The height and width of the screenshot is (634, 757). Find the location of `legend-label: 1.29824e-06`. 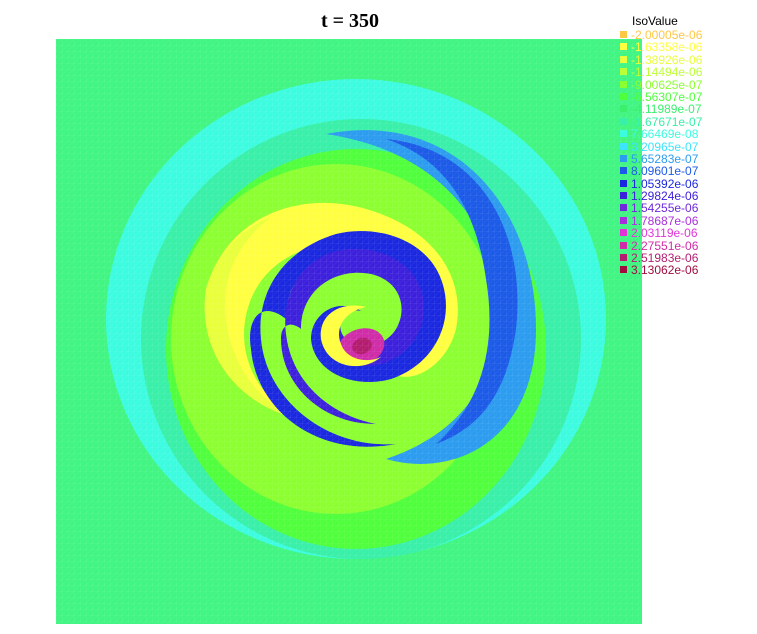

legend-label: 1.29824e-06 is located at coordinates (665, 196).